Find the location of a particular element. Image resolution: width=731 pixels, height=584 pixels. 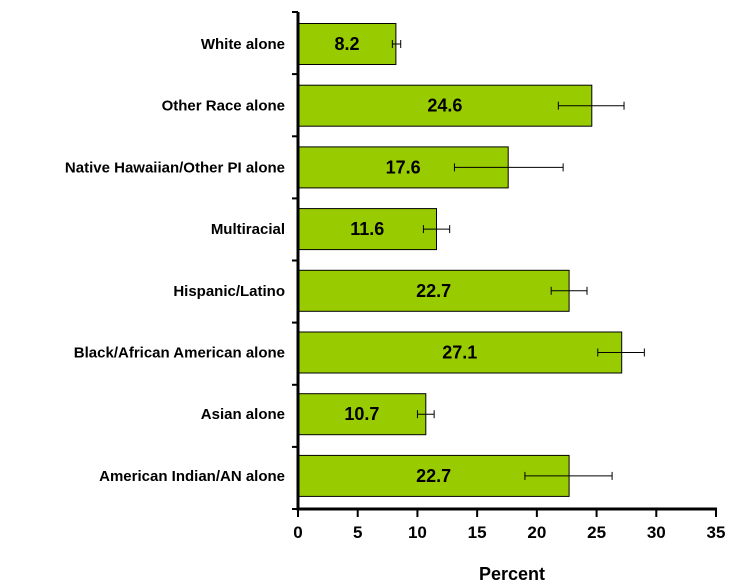

value-label: 8.2 is located at coordinates (346, 44).